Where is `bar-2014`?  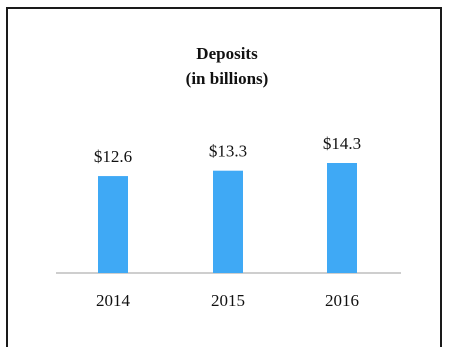
bar-2014 is located at coordinates (113, 224).